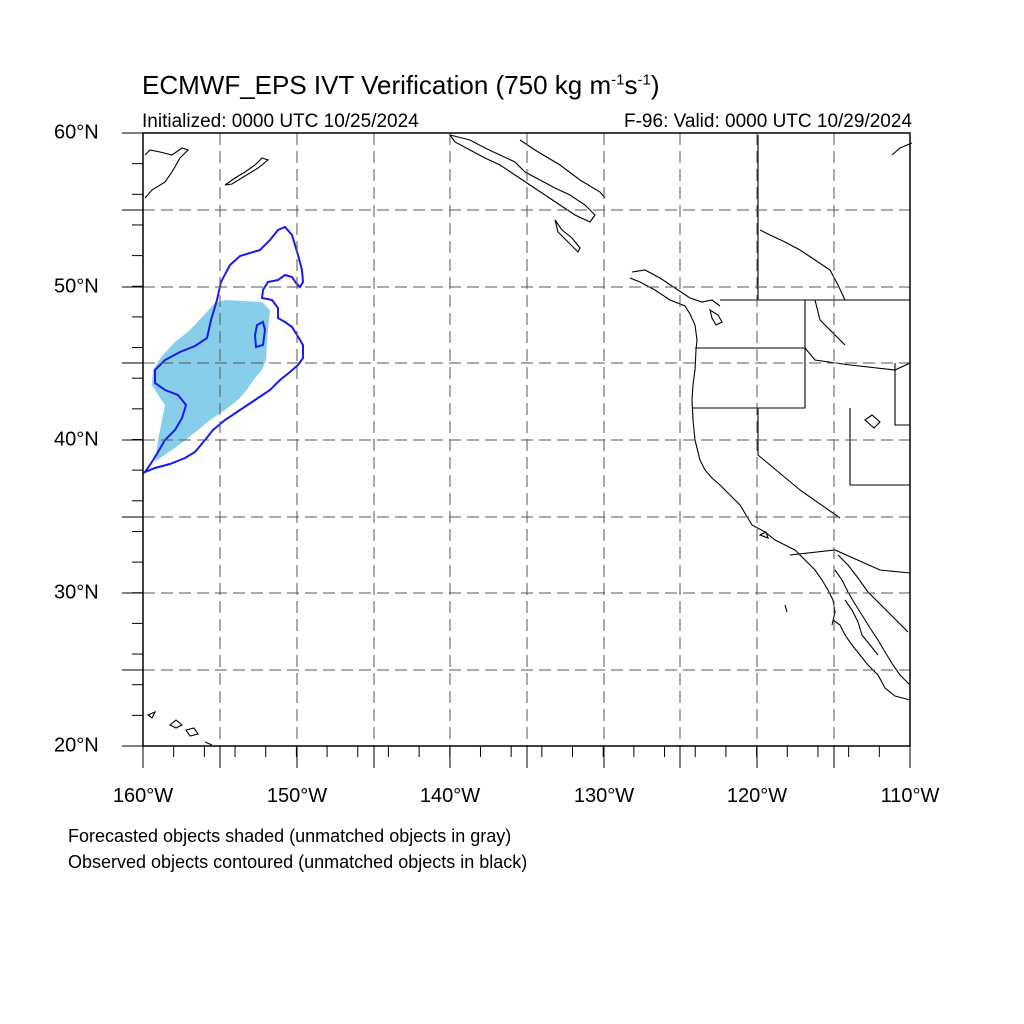 Image resolution: width=1024 pixels, height=1024 pixels. What do you see at coordinates (768, 121) in the screenshot?
I see `valid-time: F-96: Valid: 0000 UTC 10/29/2024` at bounding box center [768, 121].